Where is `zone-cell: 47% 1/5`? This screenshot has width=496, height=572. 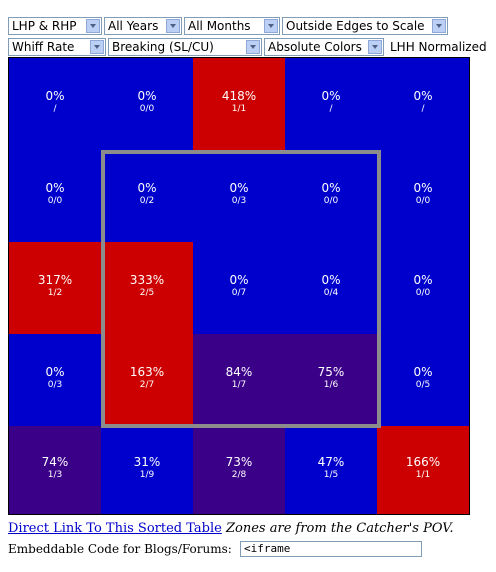
zone-cell: 47% 1/5 is located at coordinates (331, 470).